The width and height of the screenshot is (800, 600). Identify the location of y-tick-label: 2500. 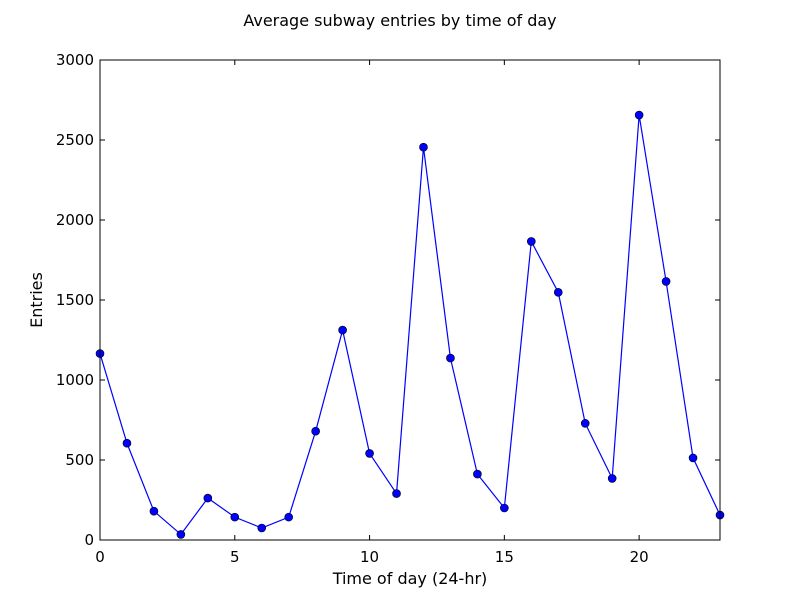
(75, 140).